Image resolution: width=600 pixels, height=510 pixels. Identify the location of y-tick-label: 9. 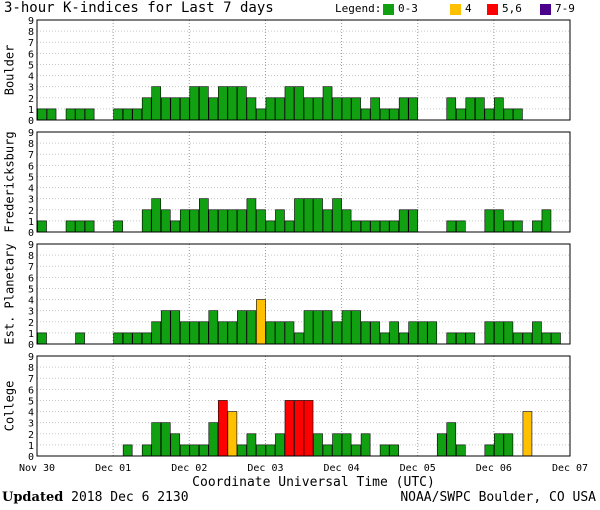
(31, 245).